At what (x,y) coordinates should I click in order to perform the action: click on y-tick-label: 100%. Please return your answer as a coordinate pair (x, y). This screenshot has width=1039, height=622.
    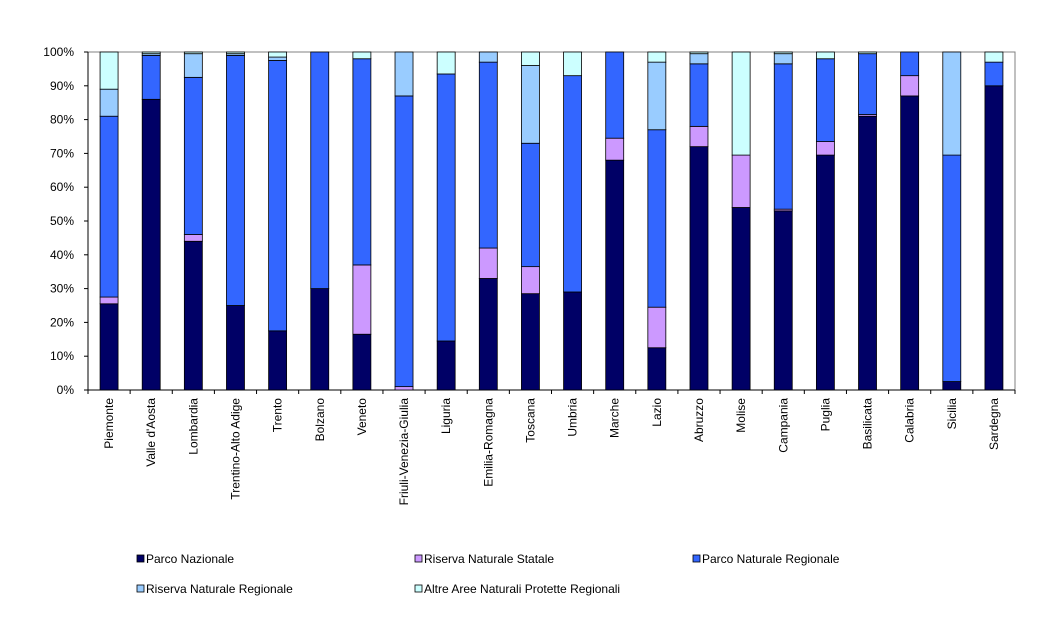
    Looking at the image, I should click on (58, 52).